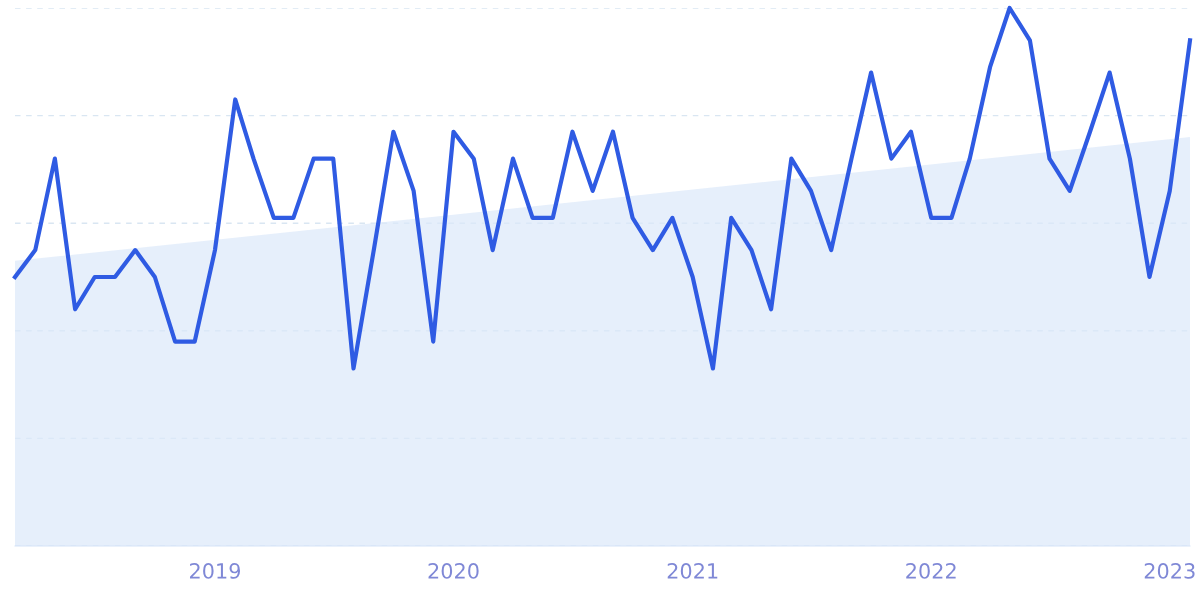 This screenshot has width=1200, height=599. Describe the element at coordinates (692, 571) in the screenshot. I see `x-tick-label: 2021` at that location.